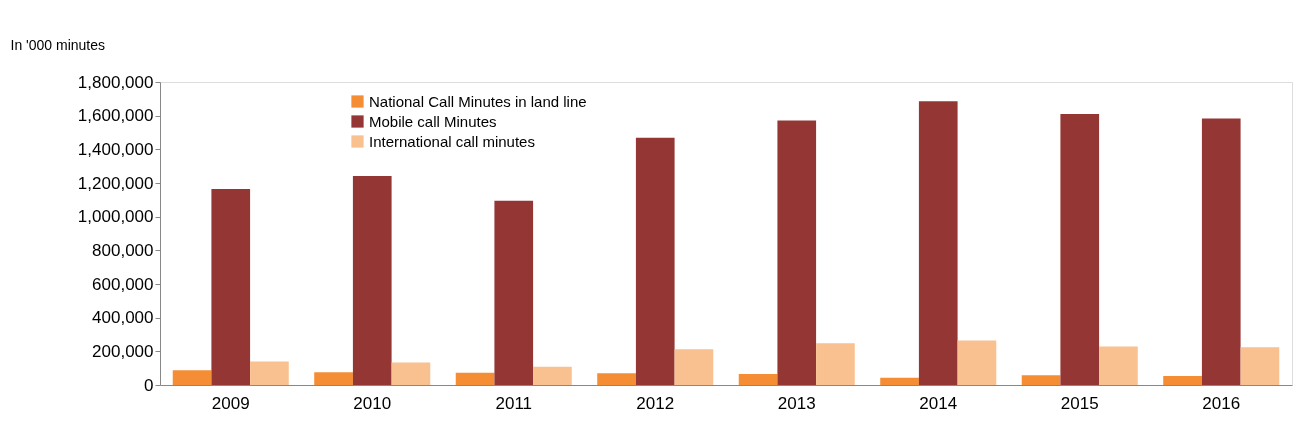 Image resolution: width=1312 pixels, height=423 pixels. Describe the element at coordinates (452, 141) in the screenshot. I see `legend-label: International call minutes` at that location.